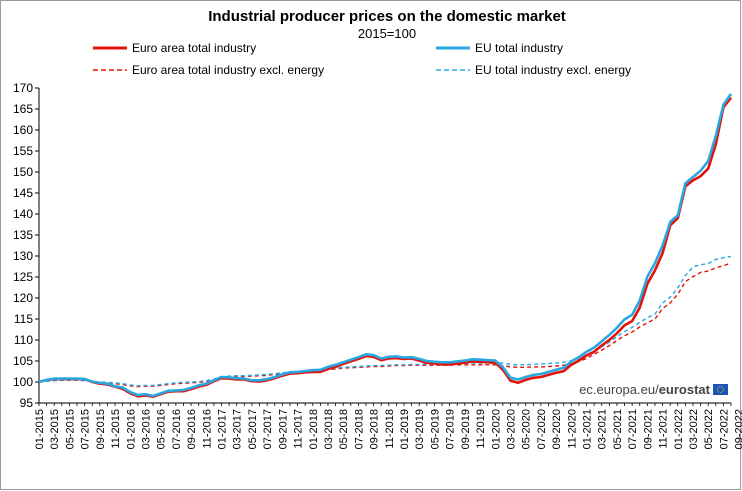 The width and height of the screenshot is (742, 491). What do you see at coordinates (435, 429) in the screenshot?
I see `x-tick-label: 05-2019` at bounding box center [435, 429].